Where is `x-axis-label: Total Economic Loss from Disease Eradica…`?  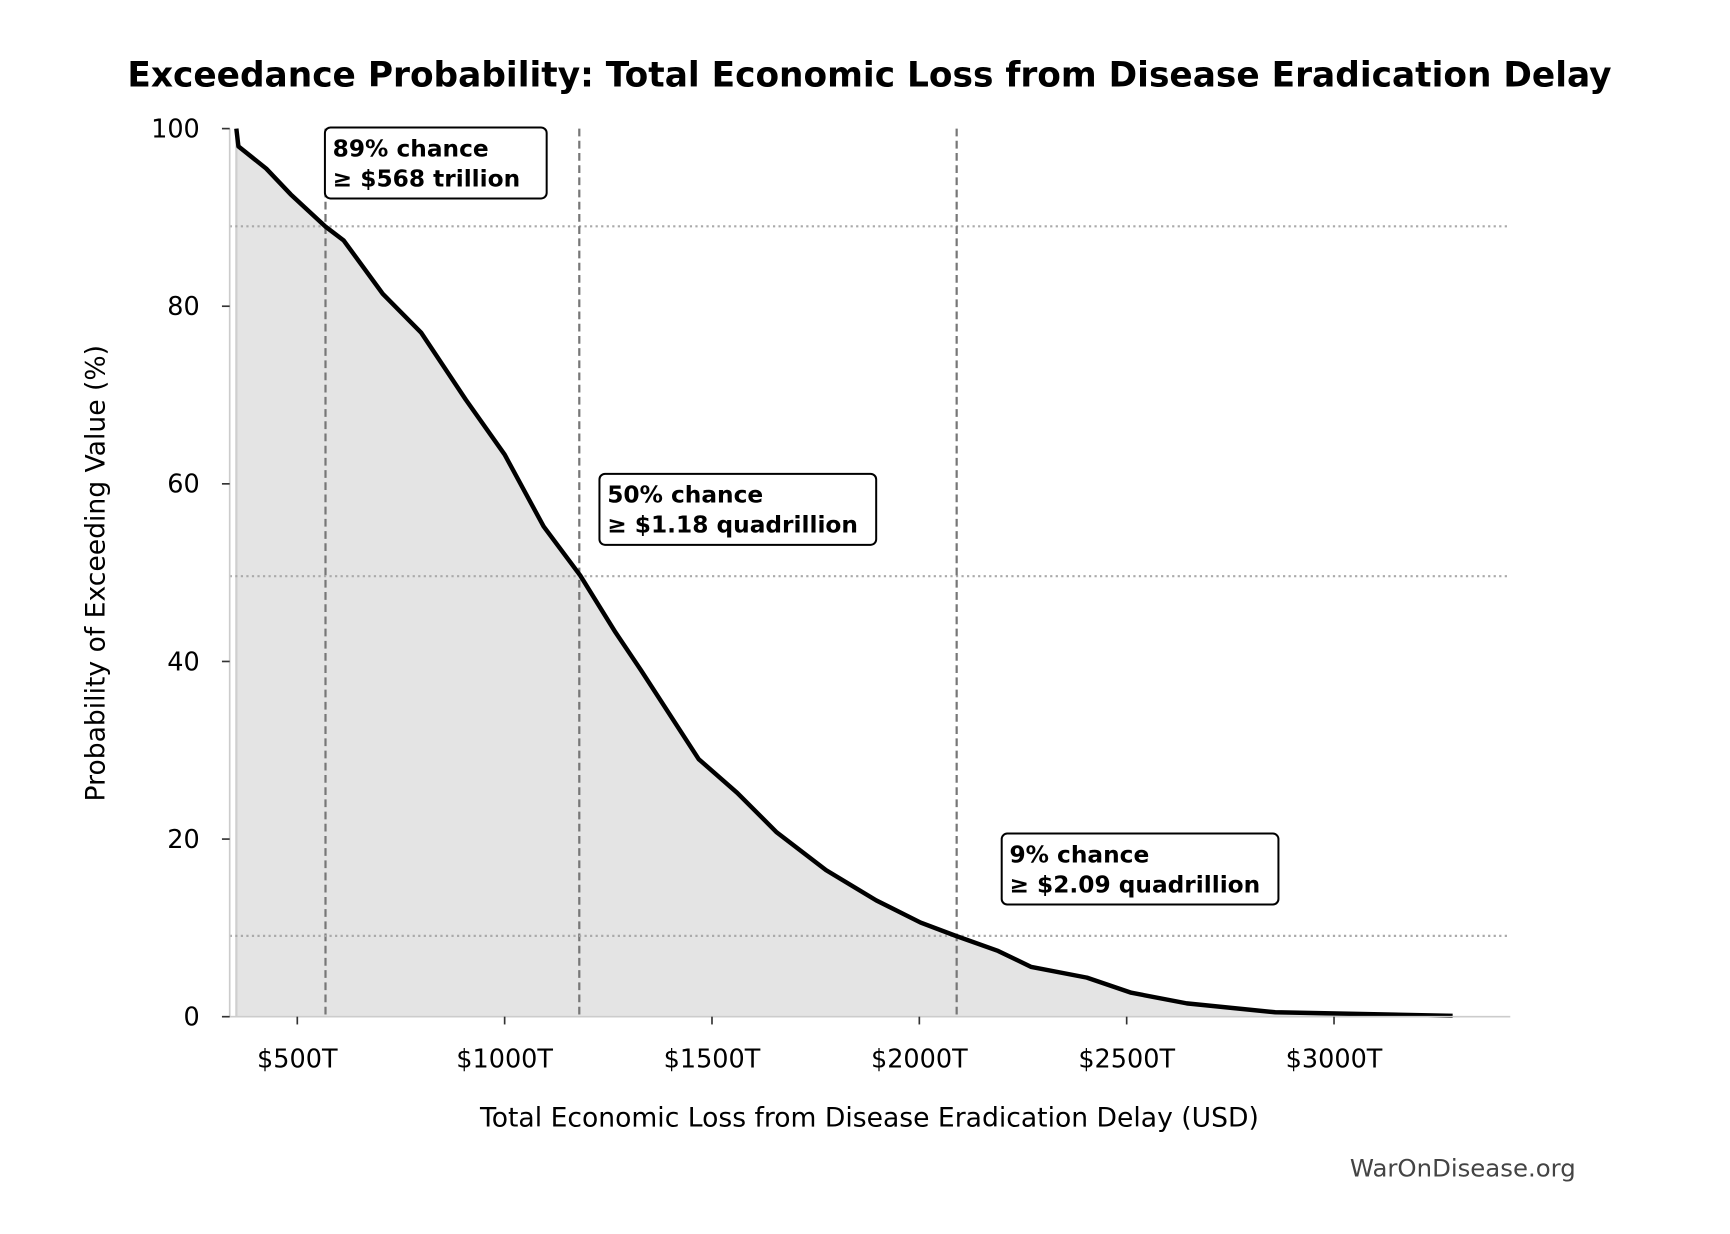
x-axis-label: Total Economic Loss from Disease Eradica… is located at coordinates (869, 1117).